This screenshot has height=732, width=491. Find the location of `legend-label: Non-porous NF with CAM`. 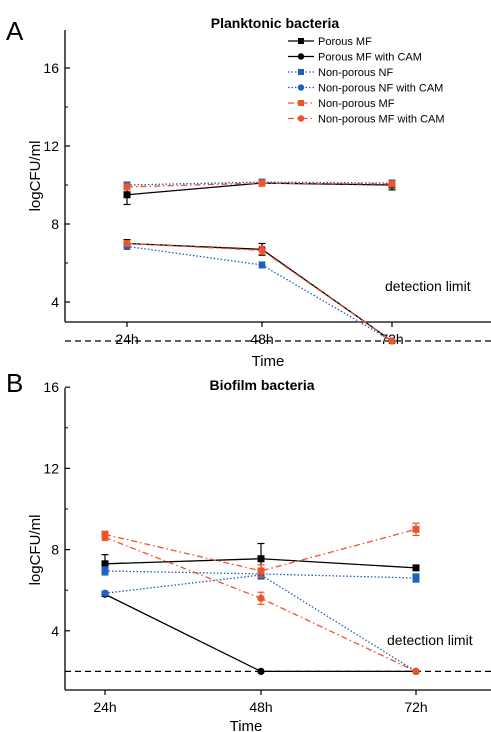

legend-label: Non-porous NF with CAM is located at coordinates (380, 89).